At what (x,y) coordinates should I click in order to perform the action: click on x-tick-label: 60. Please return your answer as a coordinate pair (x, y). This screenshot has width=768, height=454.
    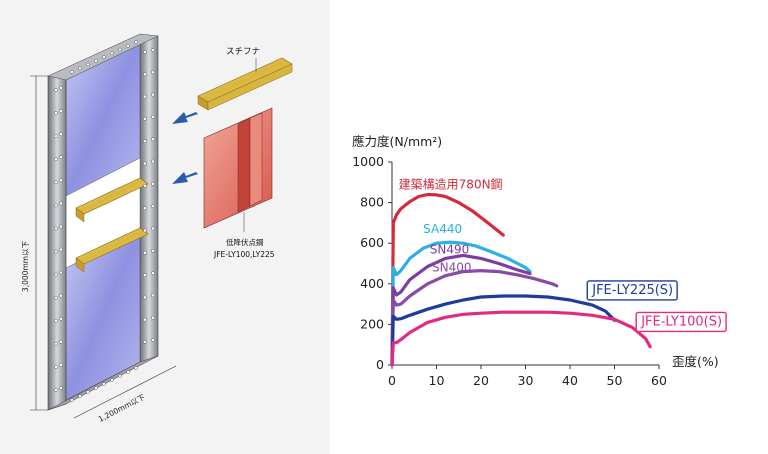
    Looking at the image, I should click on (659, 380).